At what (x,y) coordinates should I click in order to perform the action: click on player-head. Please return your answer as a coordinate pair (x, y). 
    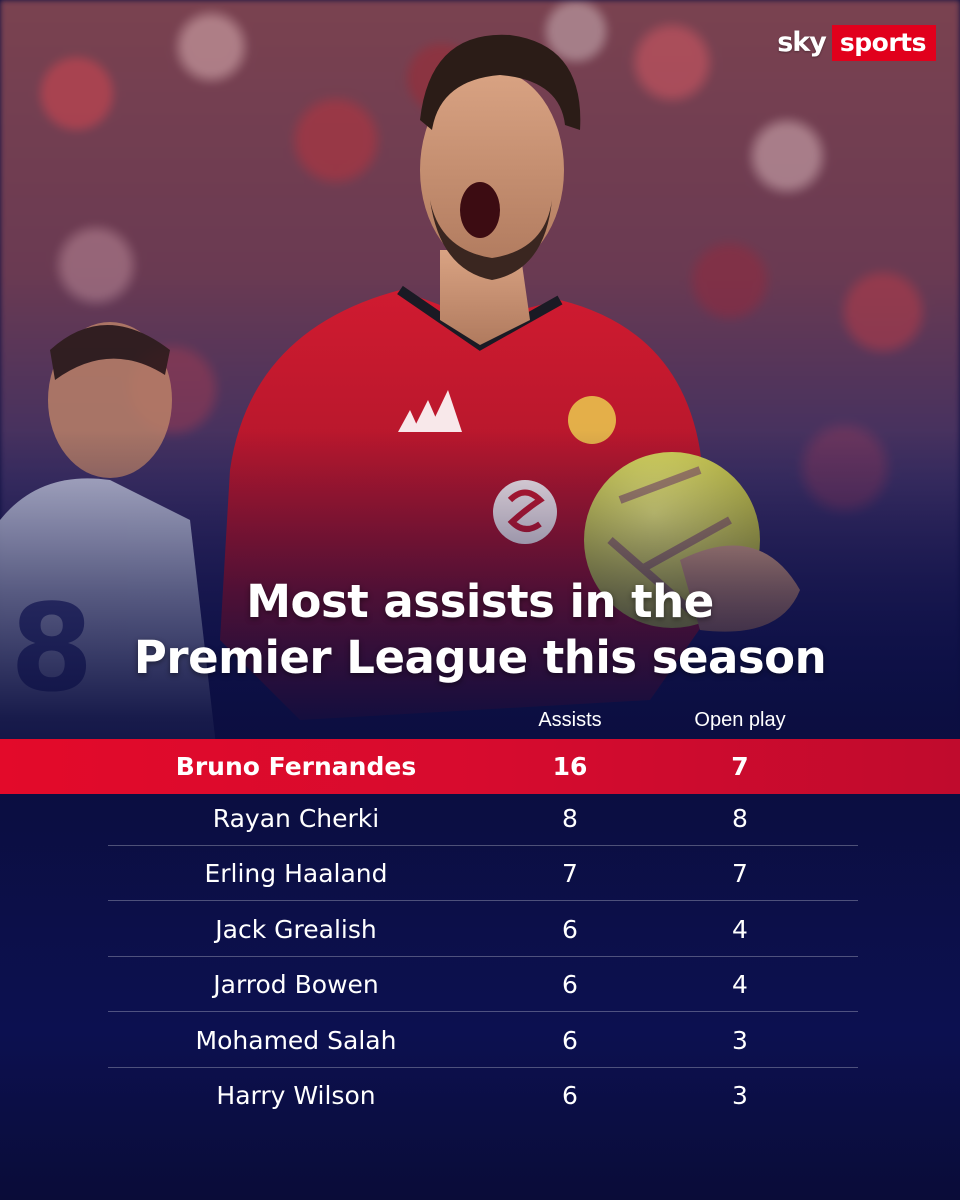
    Looking at the image, I should click on (492, 170).